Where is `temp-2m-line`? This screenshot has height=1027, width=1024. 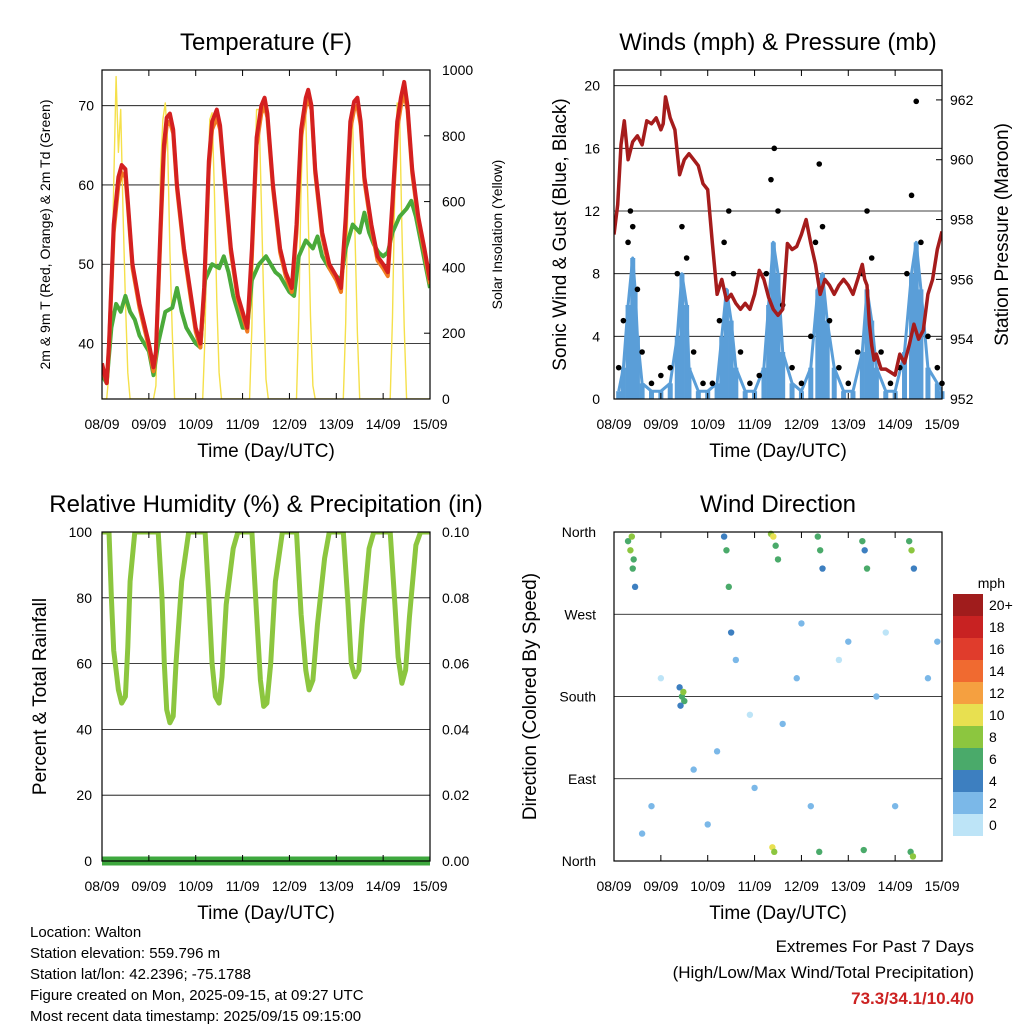 temp-2m-line is located at coordinates (266, 232).